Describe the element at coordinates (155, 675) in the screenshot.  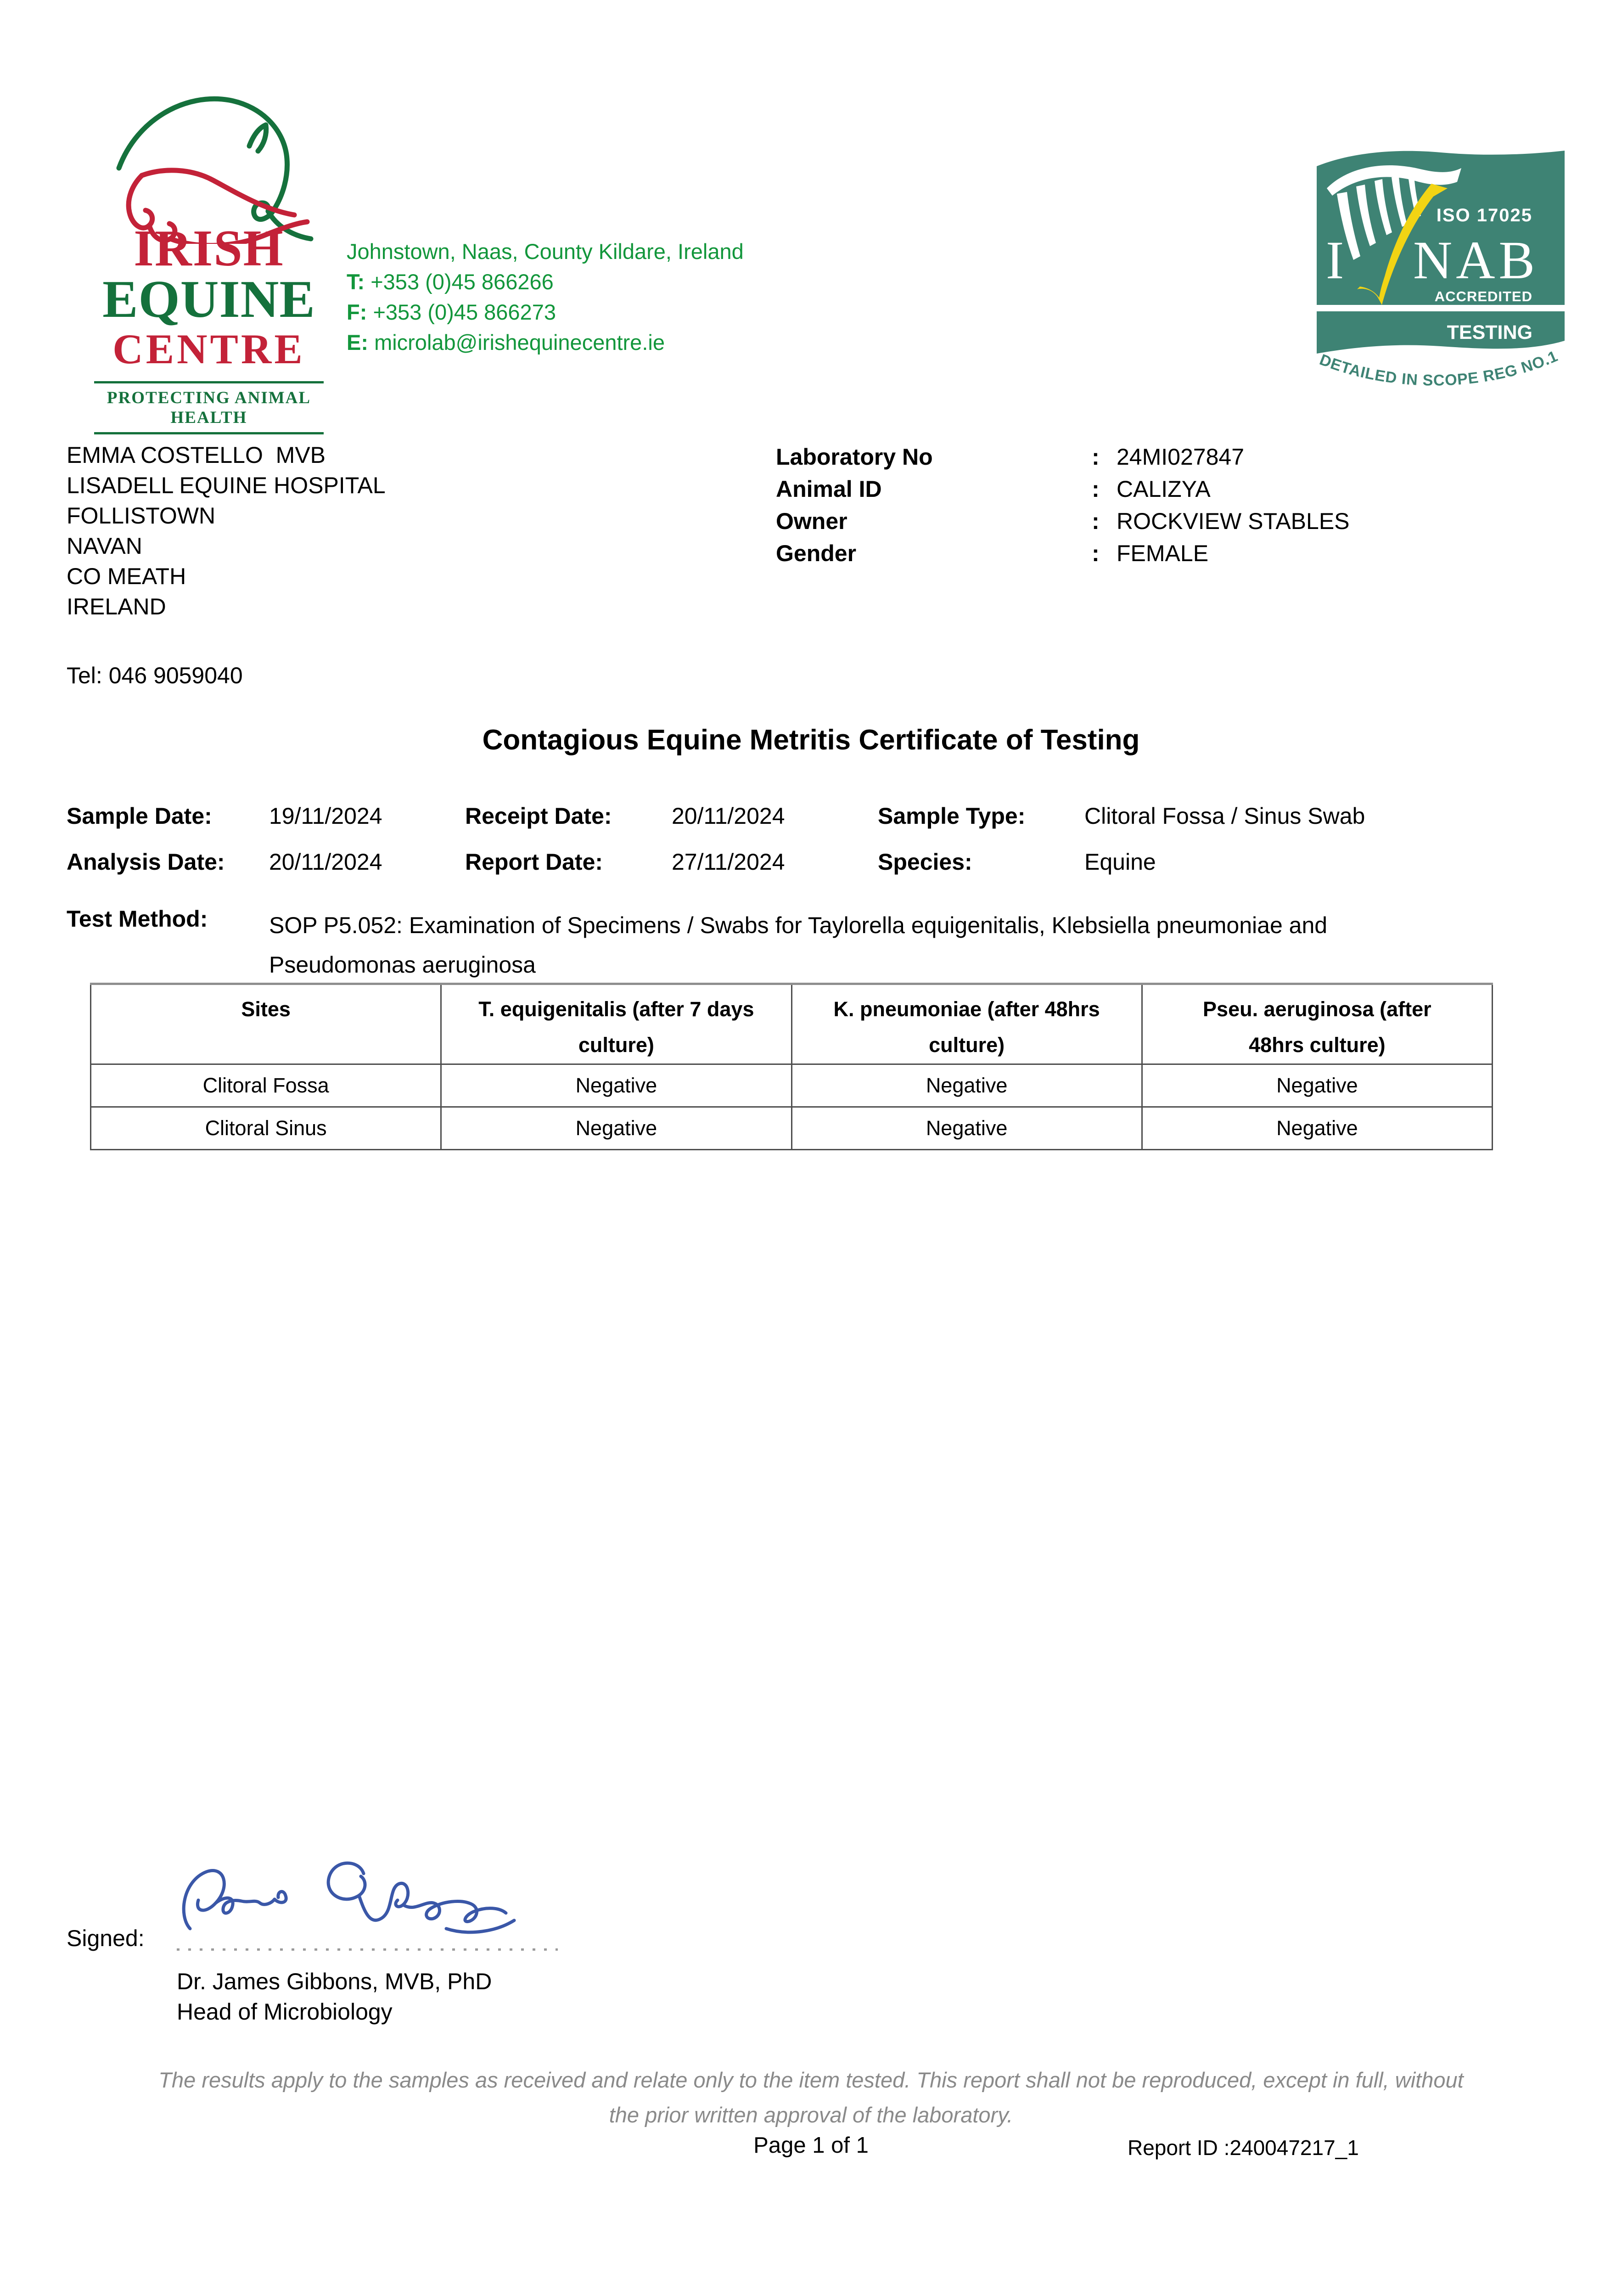
I see `recipient-telephone: Tel: 046 9059040` at that location.